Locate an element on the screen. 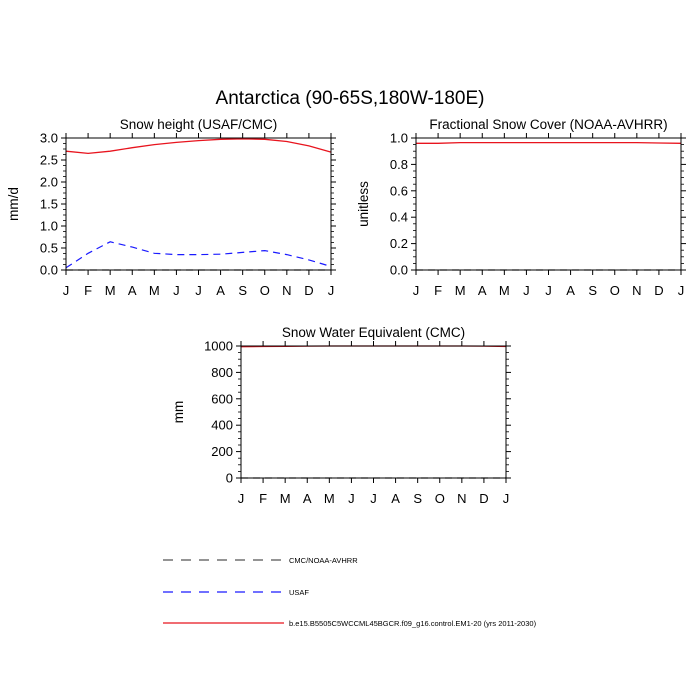  y-axis-label: mm/d is located at coordinates (13, 204).